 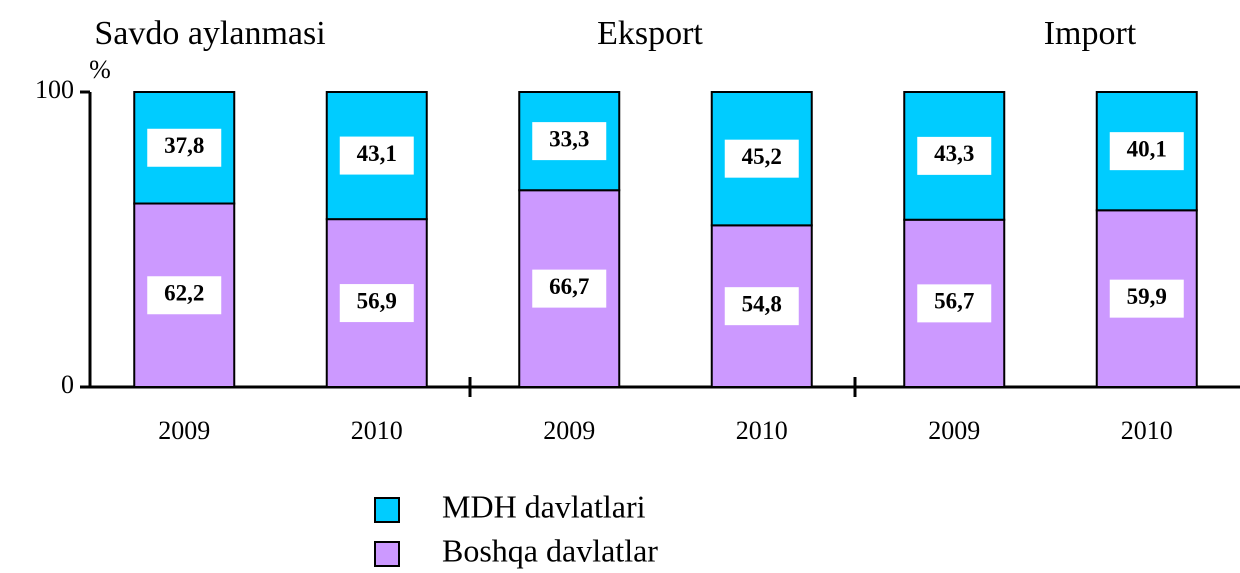 What do you see at coordinates (209, 33) in the screenshot?
I see `group-title: Savdo aylanmasi` at bounding box center [209, 33].